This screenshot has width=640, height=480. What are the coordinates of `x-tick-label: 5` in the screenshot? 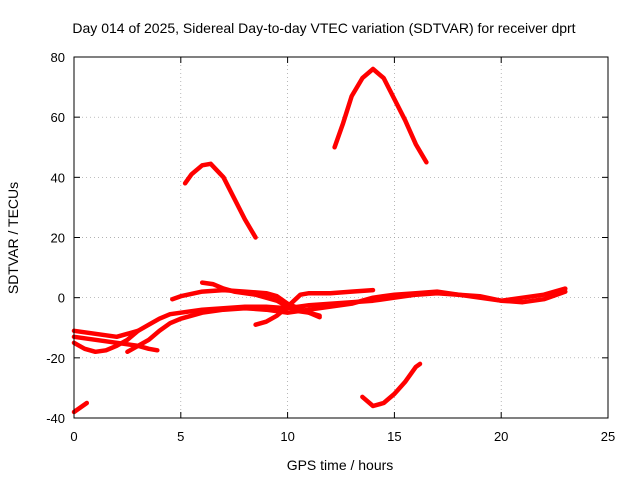 It's located at (180, 436).